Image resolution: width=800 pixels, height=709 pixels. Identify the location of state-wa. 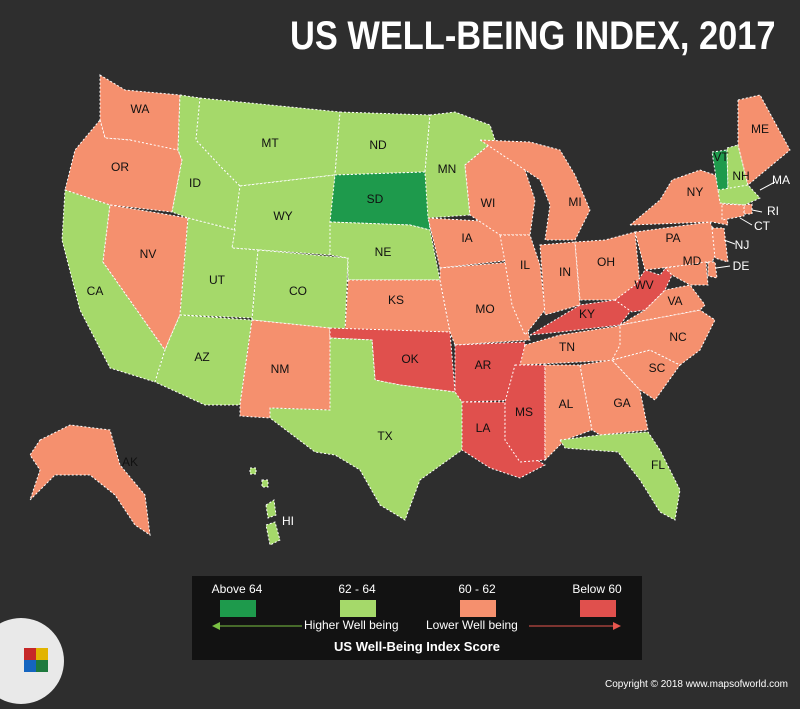
(140, 112).